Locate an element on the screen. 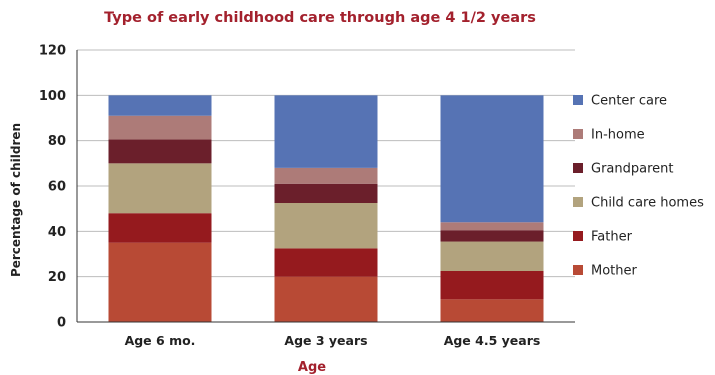 This screenshot has height=375, width=715. y-tick-label: 80 is located at coordinates (57, 141).